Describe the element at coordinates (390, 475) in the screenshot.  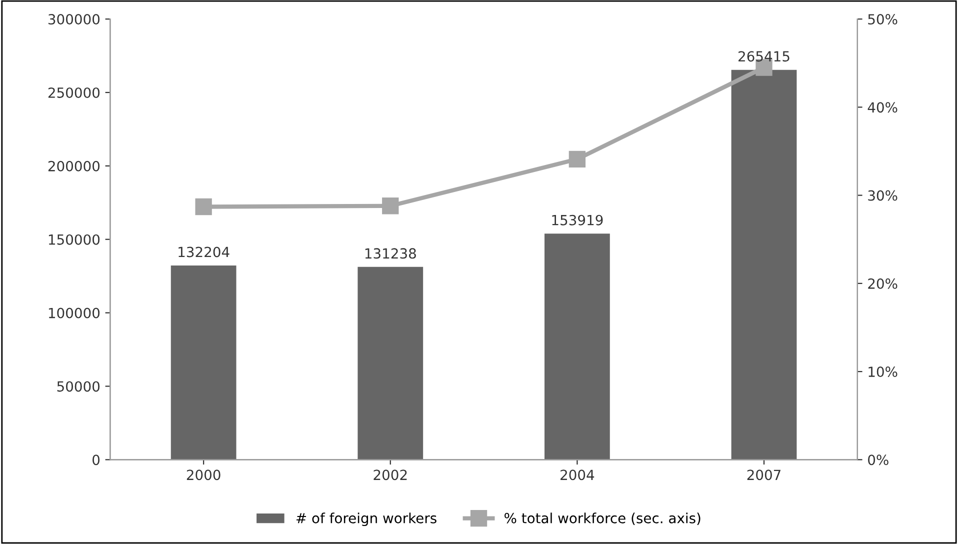
I see `x-tick-label: 2002` at that location.